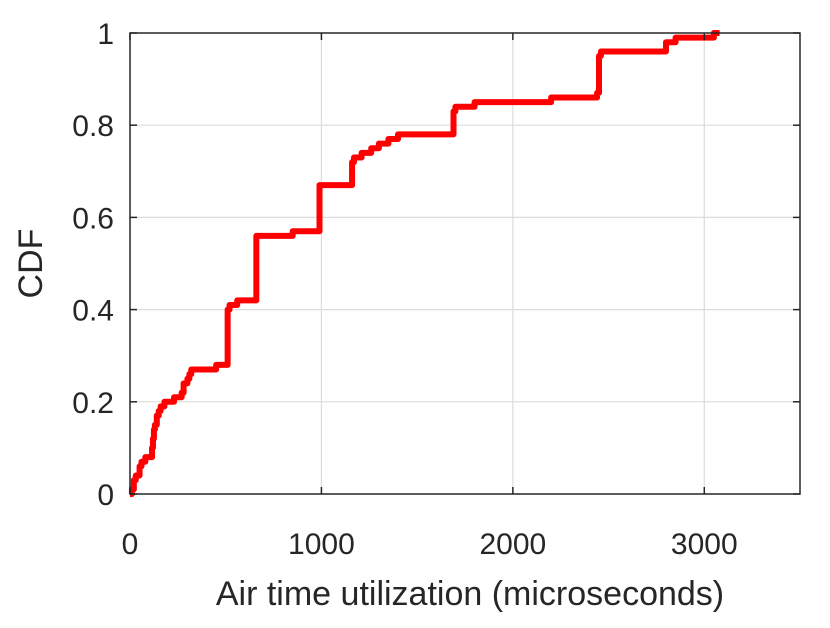 This screenshot has height=628, width=830. I want to click on x-tick-label: 2000, so click(512, 544).